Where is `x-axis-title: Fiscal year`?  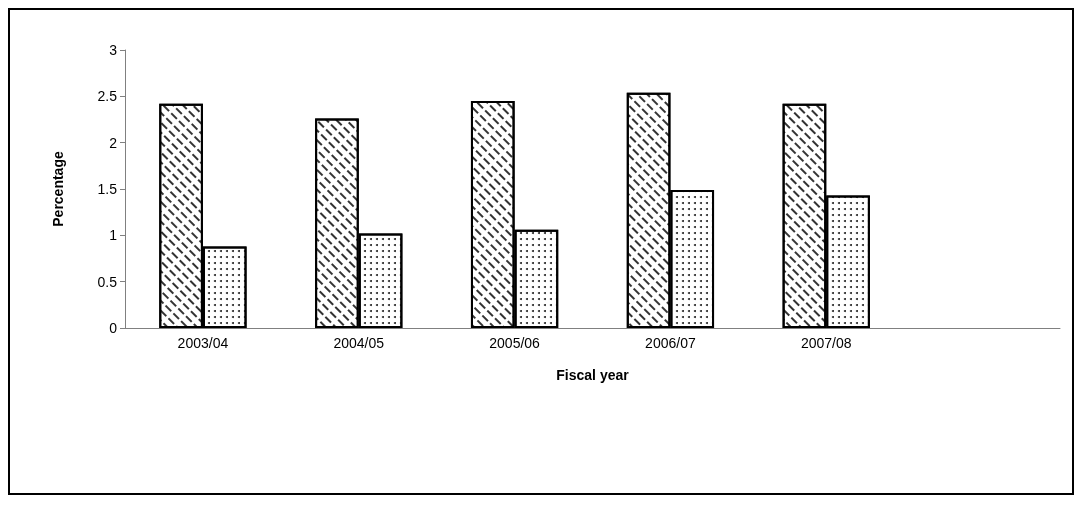 x-axis-title: Fiscal year is located at coordinates (593, 375).